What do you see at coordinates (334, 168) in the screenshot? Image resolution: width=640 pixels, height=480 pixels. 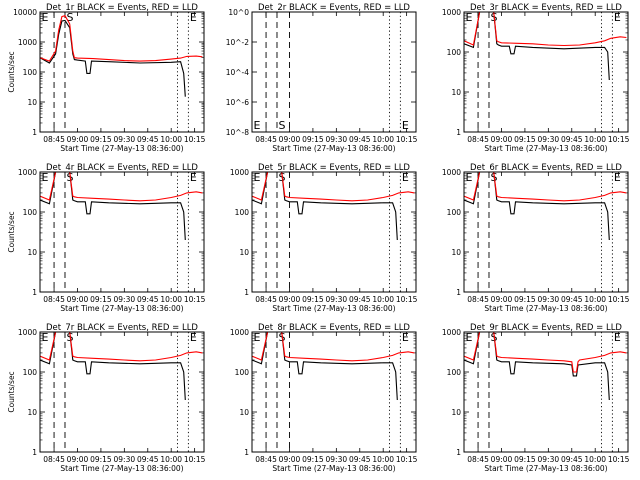 I see `chart-title: Det_5r BLACK = Events, RED = LLD` at bounding box center [334, 168].